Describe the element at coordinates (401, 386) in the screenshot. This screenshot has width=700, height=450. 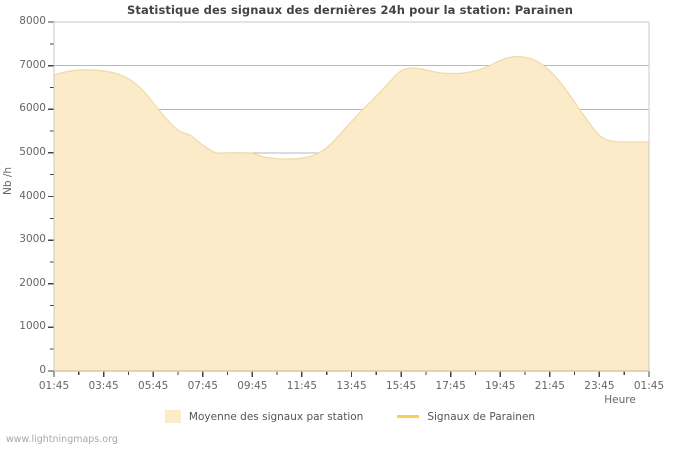
I see `x-tick-label: 15:45` at that location.